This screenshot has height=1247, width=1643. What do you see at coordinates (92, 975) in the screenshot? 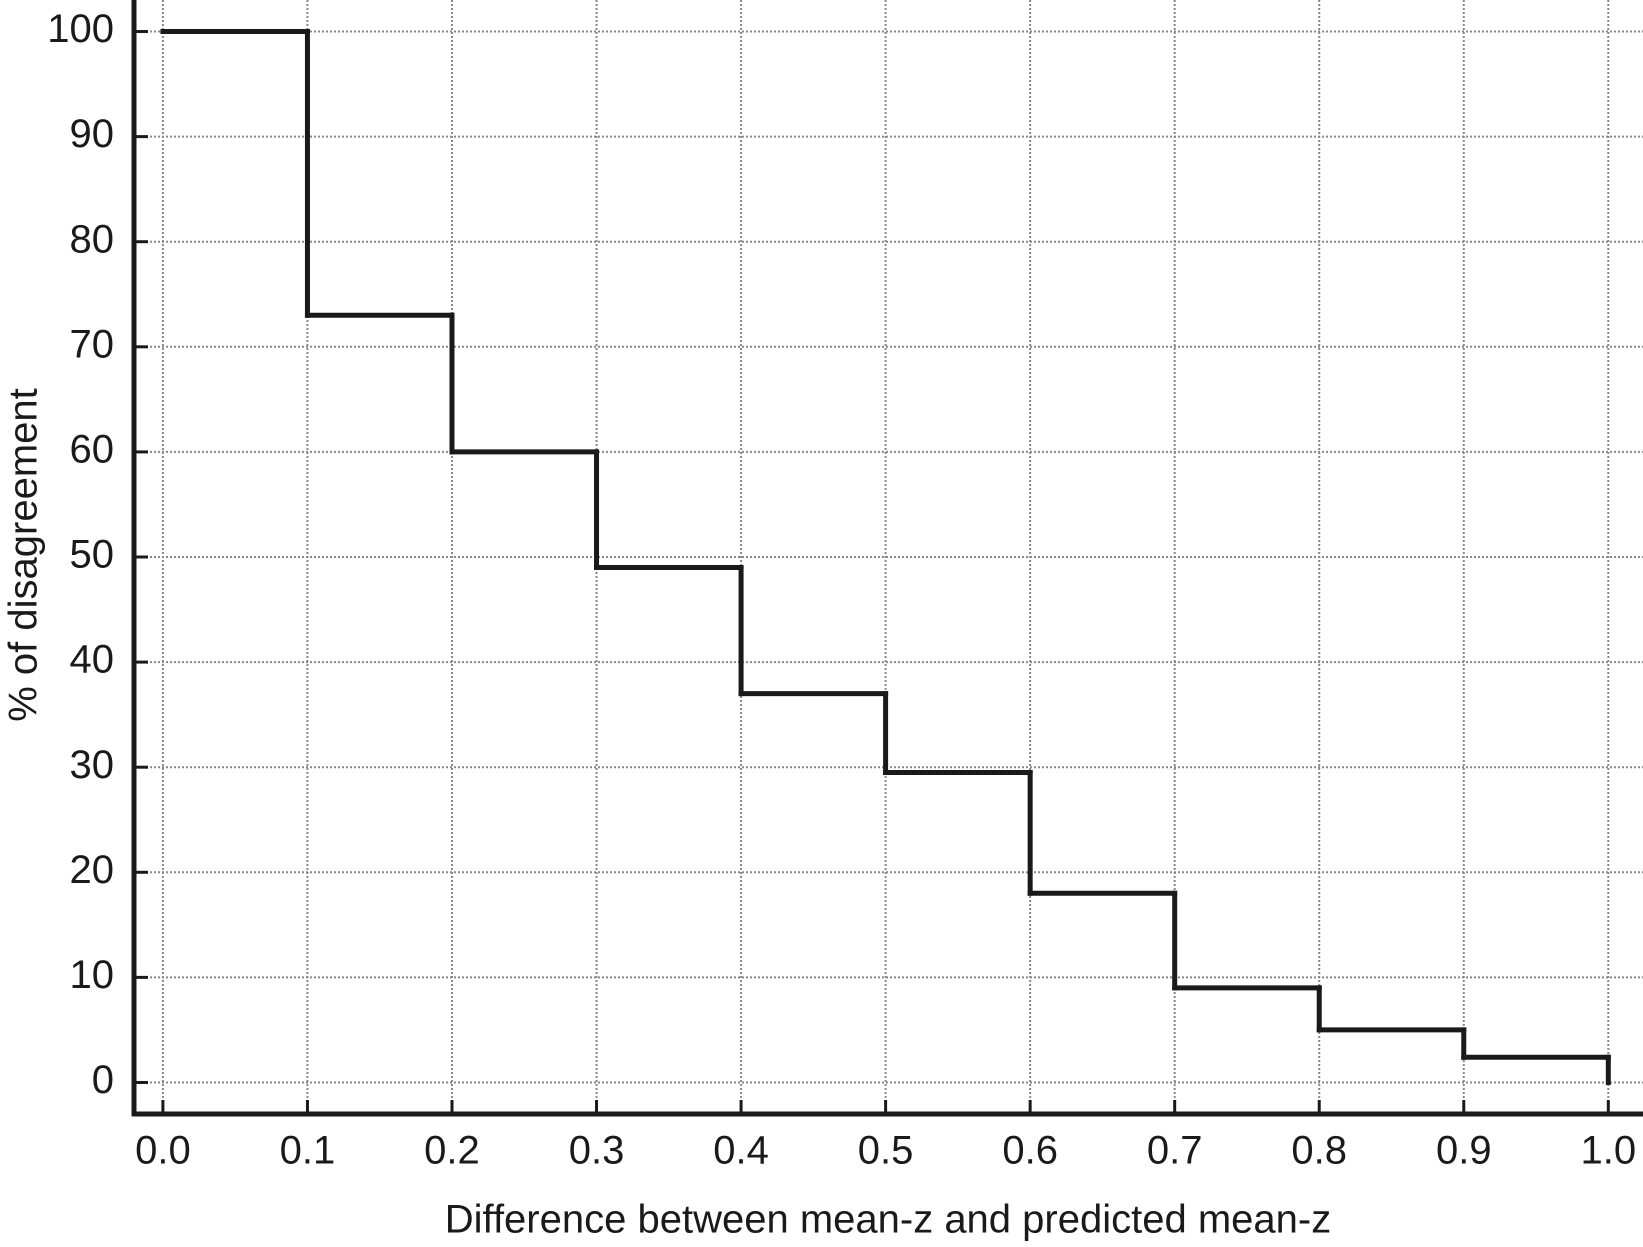
I see `y-tick-label: 10` at bounding box center [92, 975].